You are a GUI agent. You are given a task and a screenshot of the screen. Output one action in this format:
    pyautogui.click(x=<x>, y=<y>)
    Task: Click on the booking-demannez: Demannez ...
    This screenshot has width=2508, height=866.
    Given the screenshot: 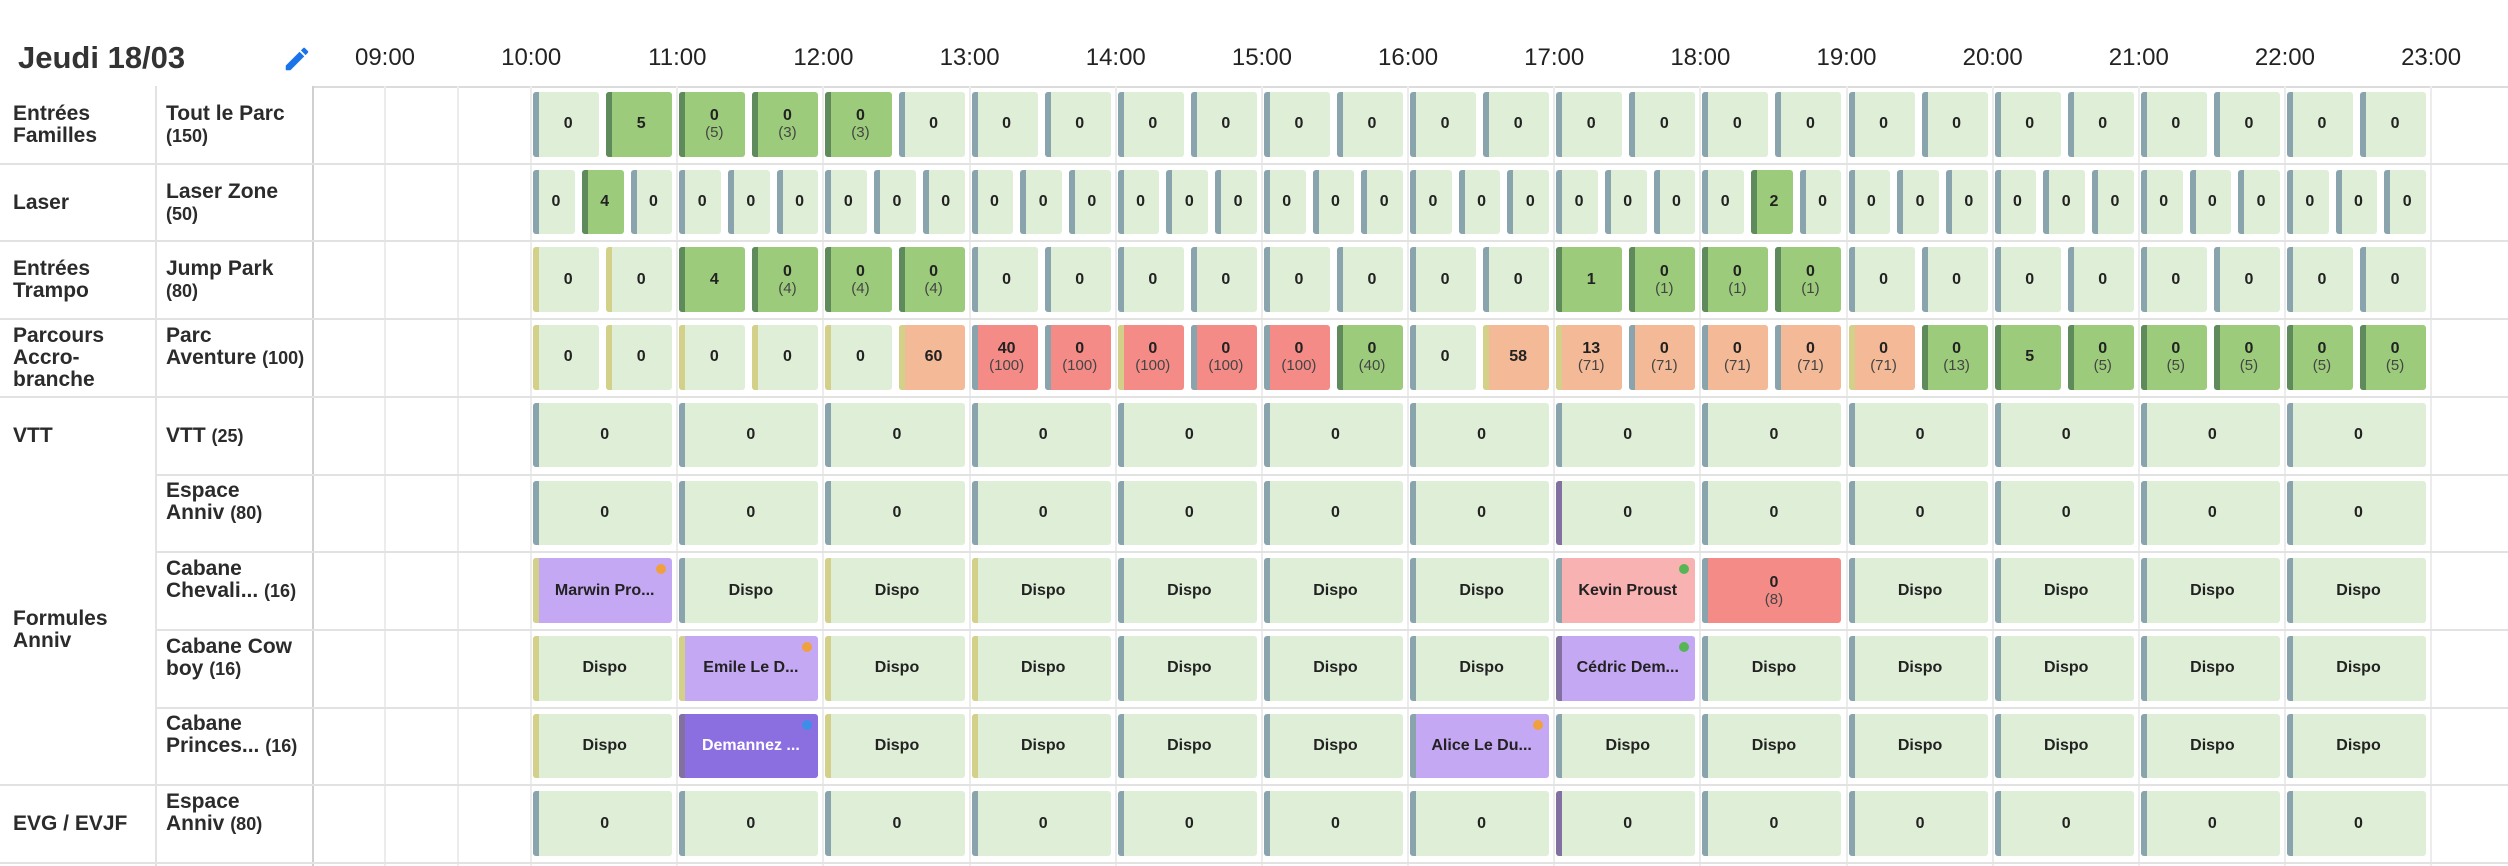 What is the action you would take?
    pyautogui.click(x=749, y=746)
    